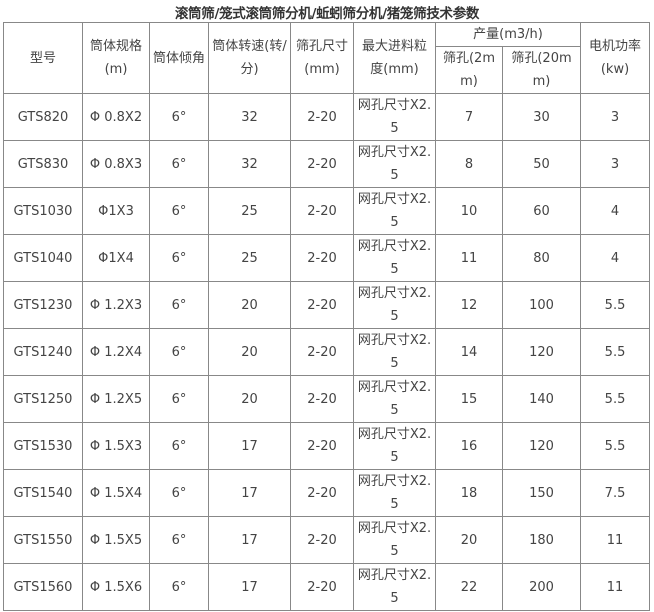 This screenshot has width=654, height=612. I want to click on cell-model: GTS830, so click(43, 164).